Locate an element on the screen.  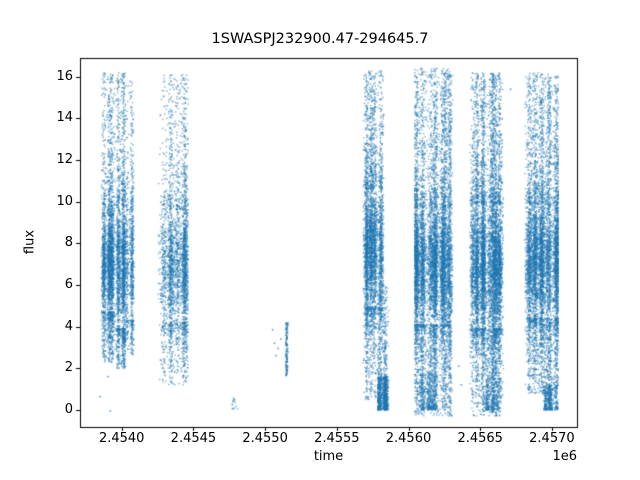
y-tick-label: 8 is located at coordinates (68, 243).